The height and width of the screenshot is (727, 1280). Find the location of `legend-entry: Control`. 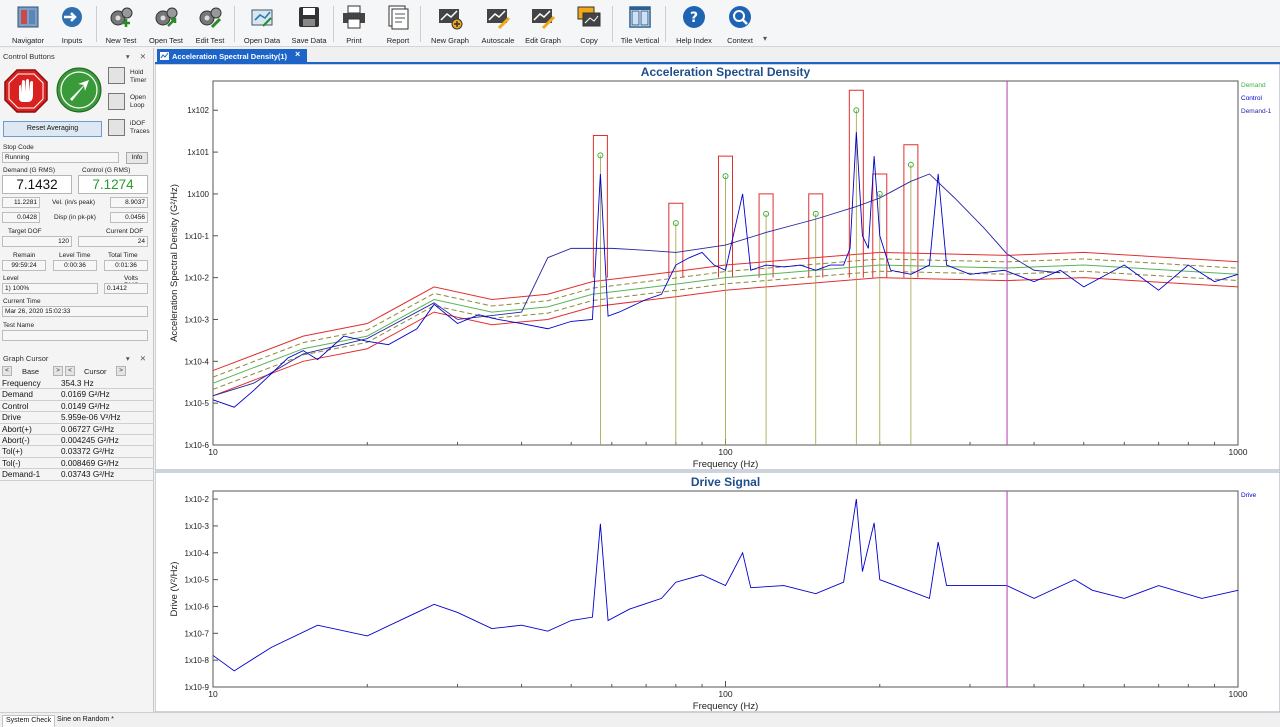

legend-entry: Control is located at coordinates (1252, 98).